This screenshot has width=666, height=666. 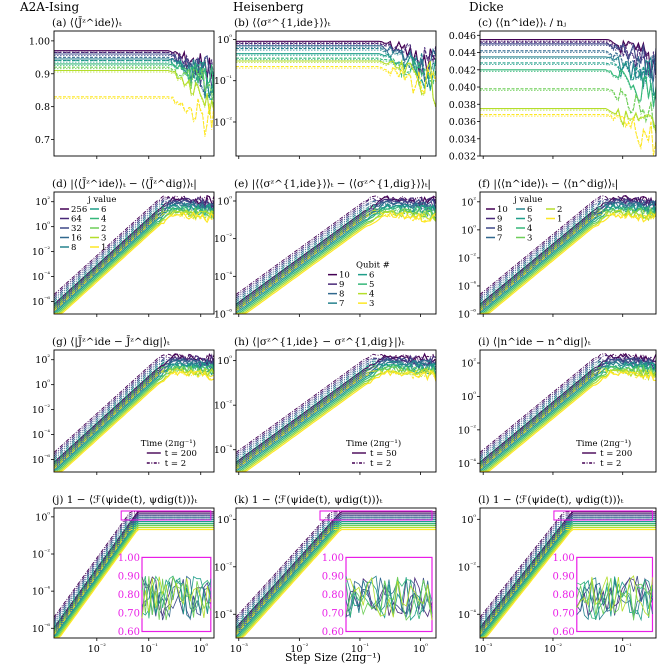 I want to click on inset-tick-label: 0.80, so click(x=564, y=595).